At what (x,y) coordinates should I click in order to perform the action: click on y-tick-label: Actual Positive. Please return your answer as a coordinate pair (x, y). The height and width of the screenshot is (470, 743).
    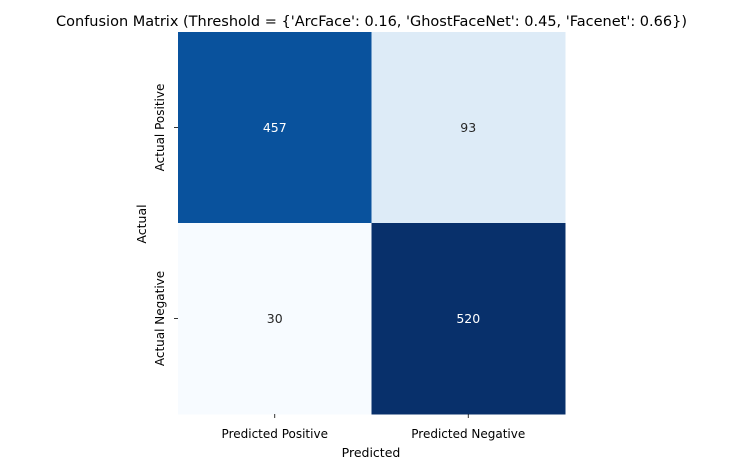
    Looking at the image, I should click on (160, 128).